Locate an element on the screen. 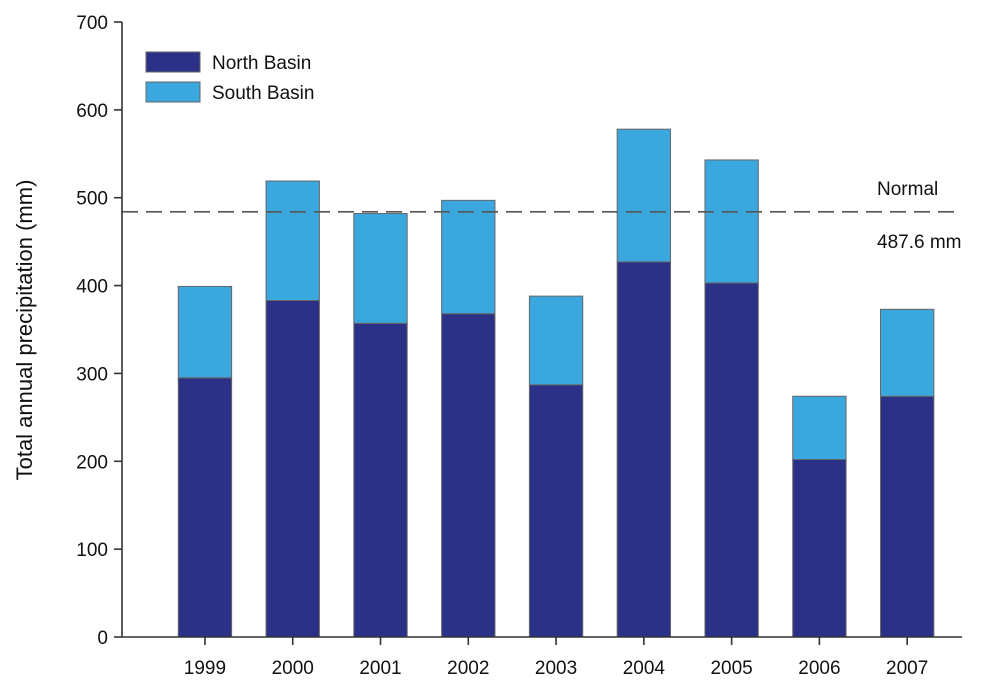 Image resolution: width=992 pixels, height=681 pixels. x-tick-label: 2001 is located at coordinates (380, 668).